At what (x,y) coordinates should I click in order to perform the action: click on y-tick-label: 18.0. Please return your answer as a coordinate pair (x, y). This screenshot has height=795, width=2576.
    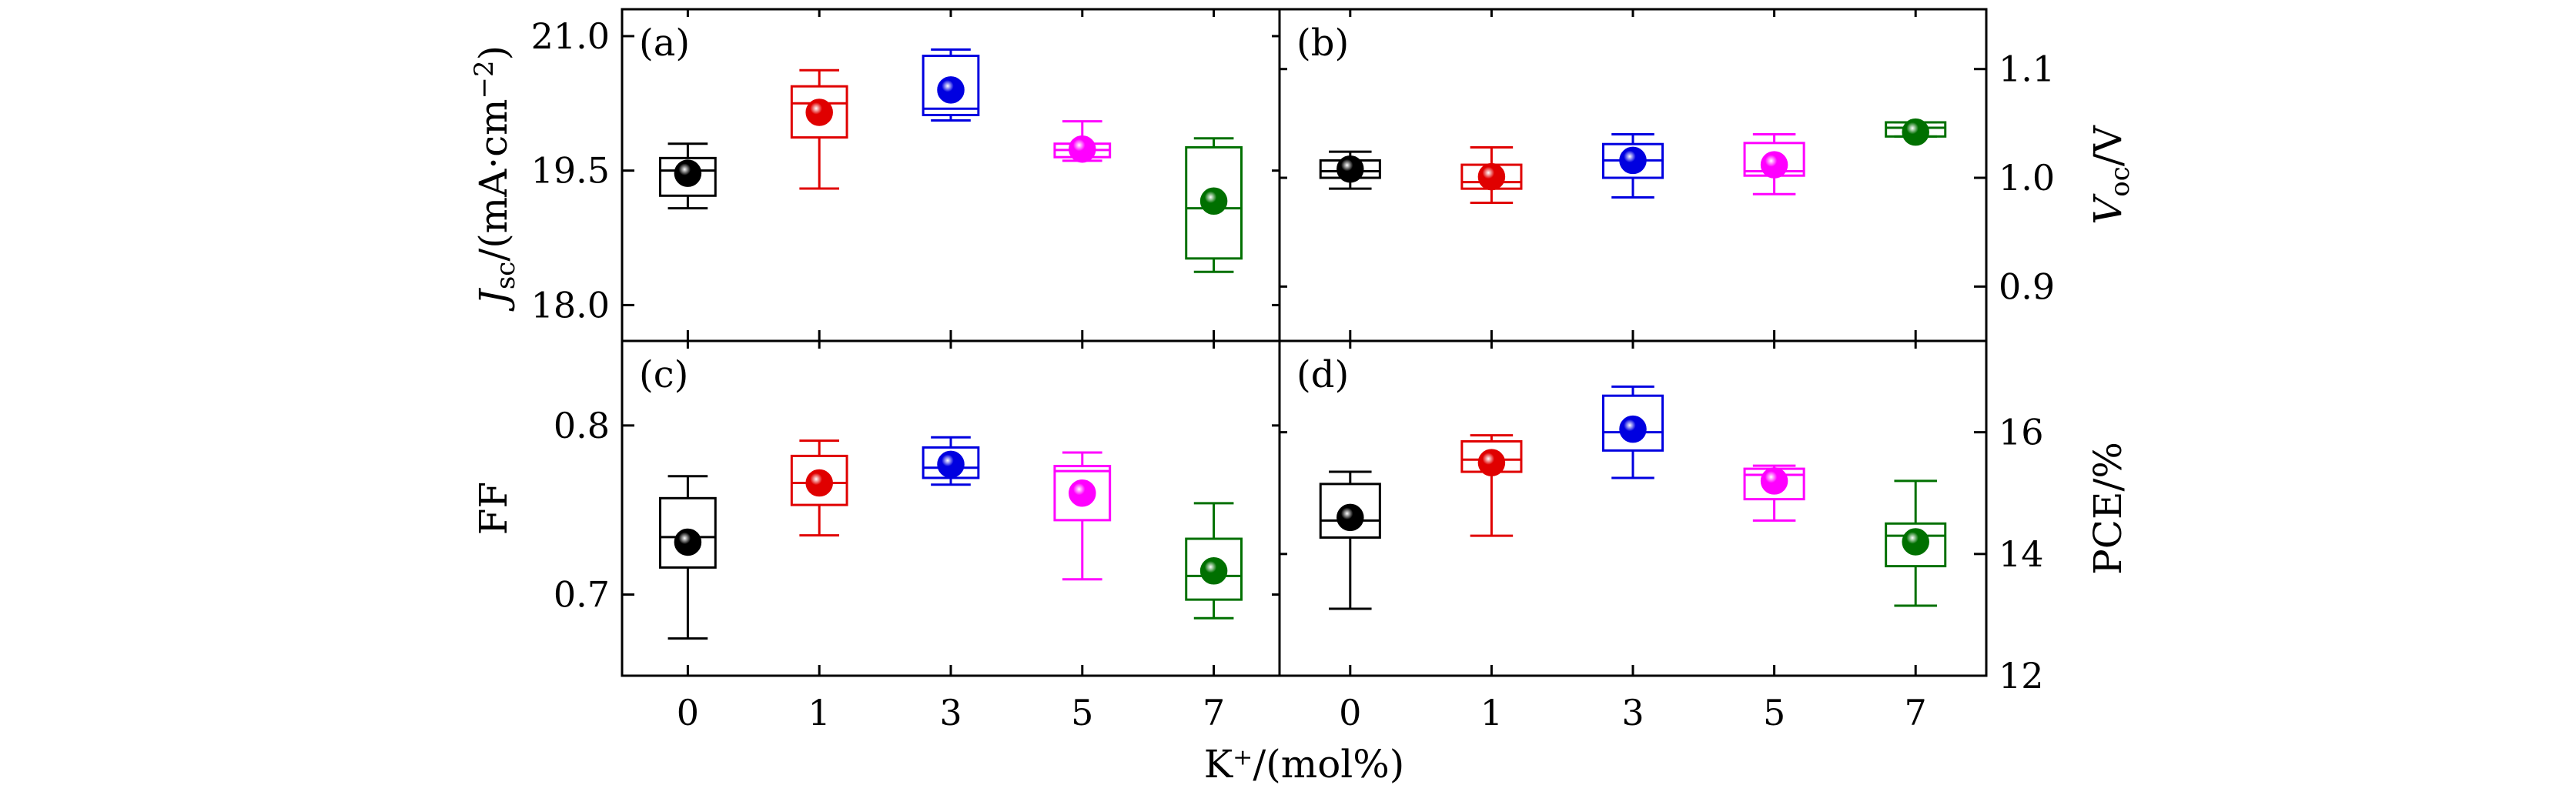
    Looking at the image, I should click on (570, 305).